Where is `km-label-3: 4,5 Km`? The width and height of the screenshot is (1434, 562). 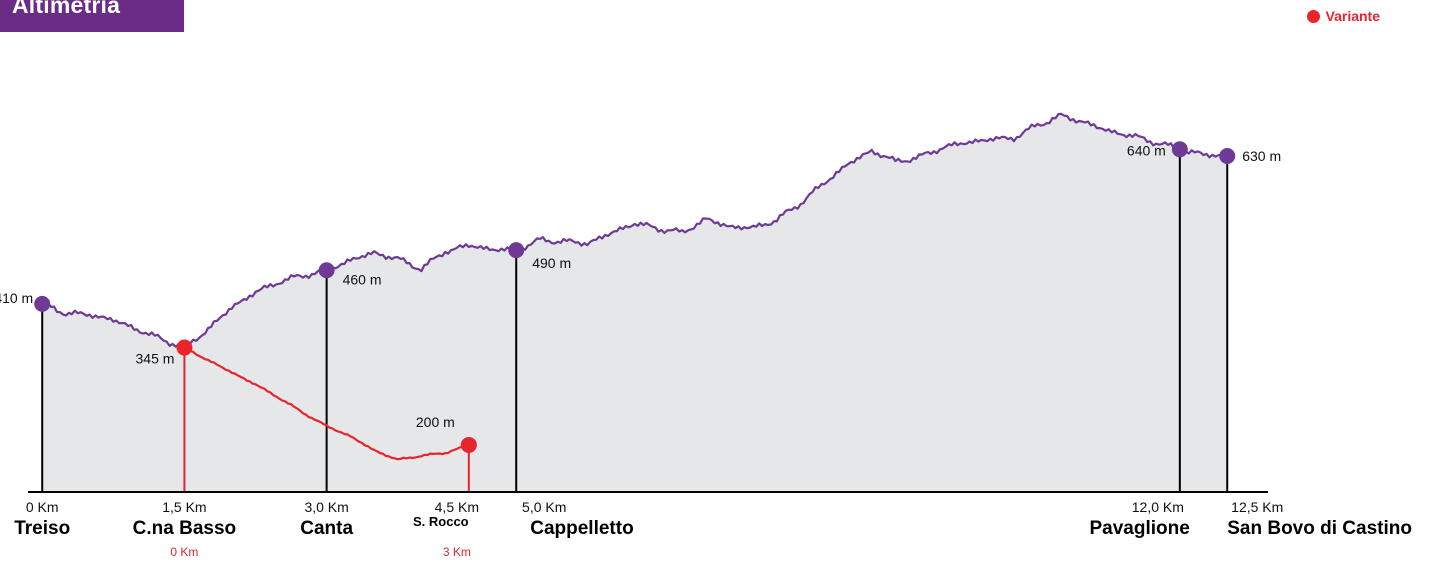 km-label-3: 4,5 Km is located at coordinates (457, 507).